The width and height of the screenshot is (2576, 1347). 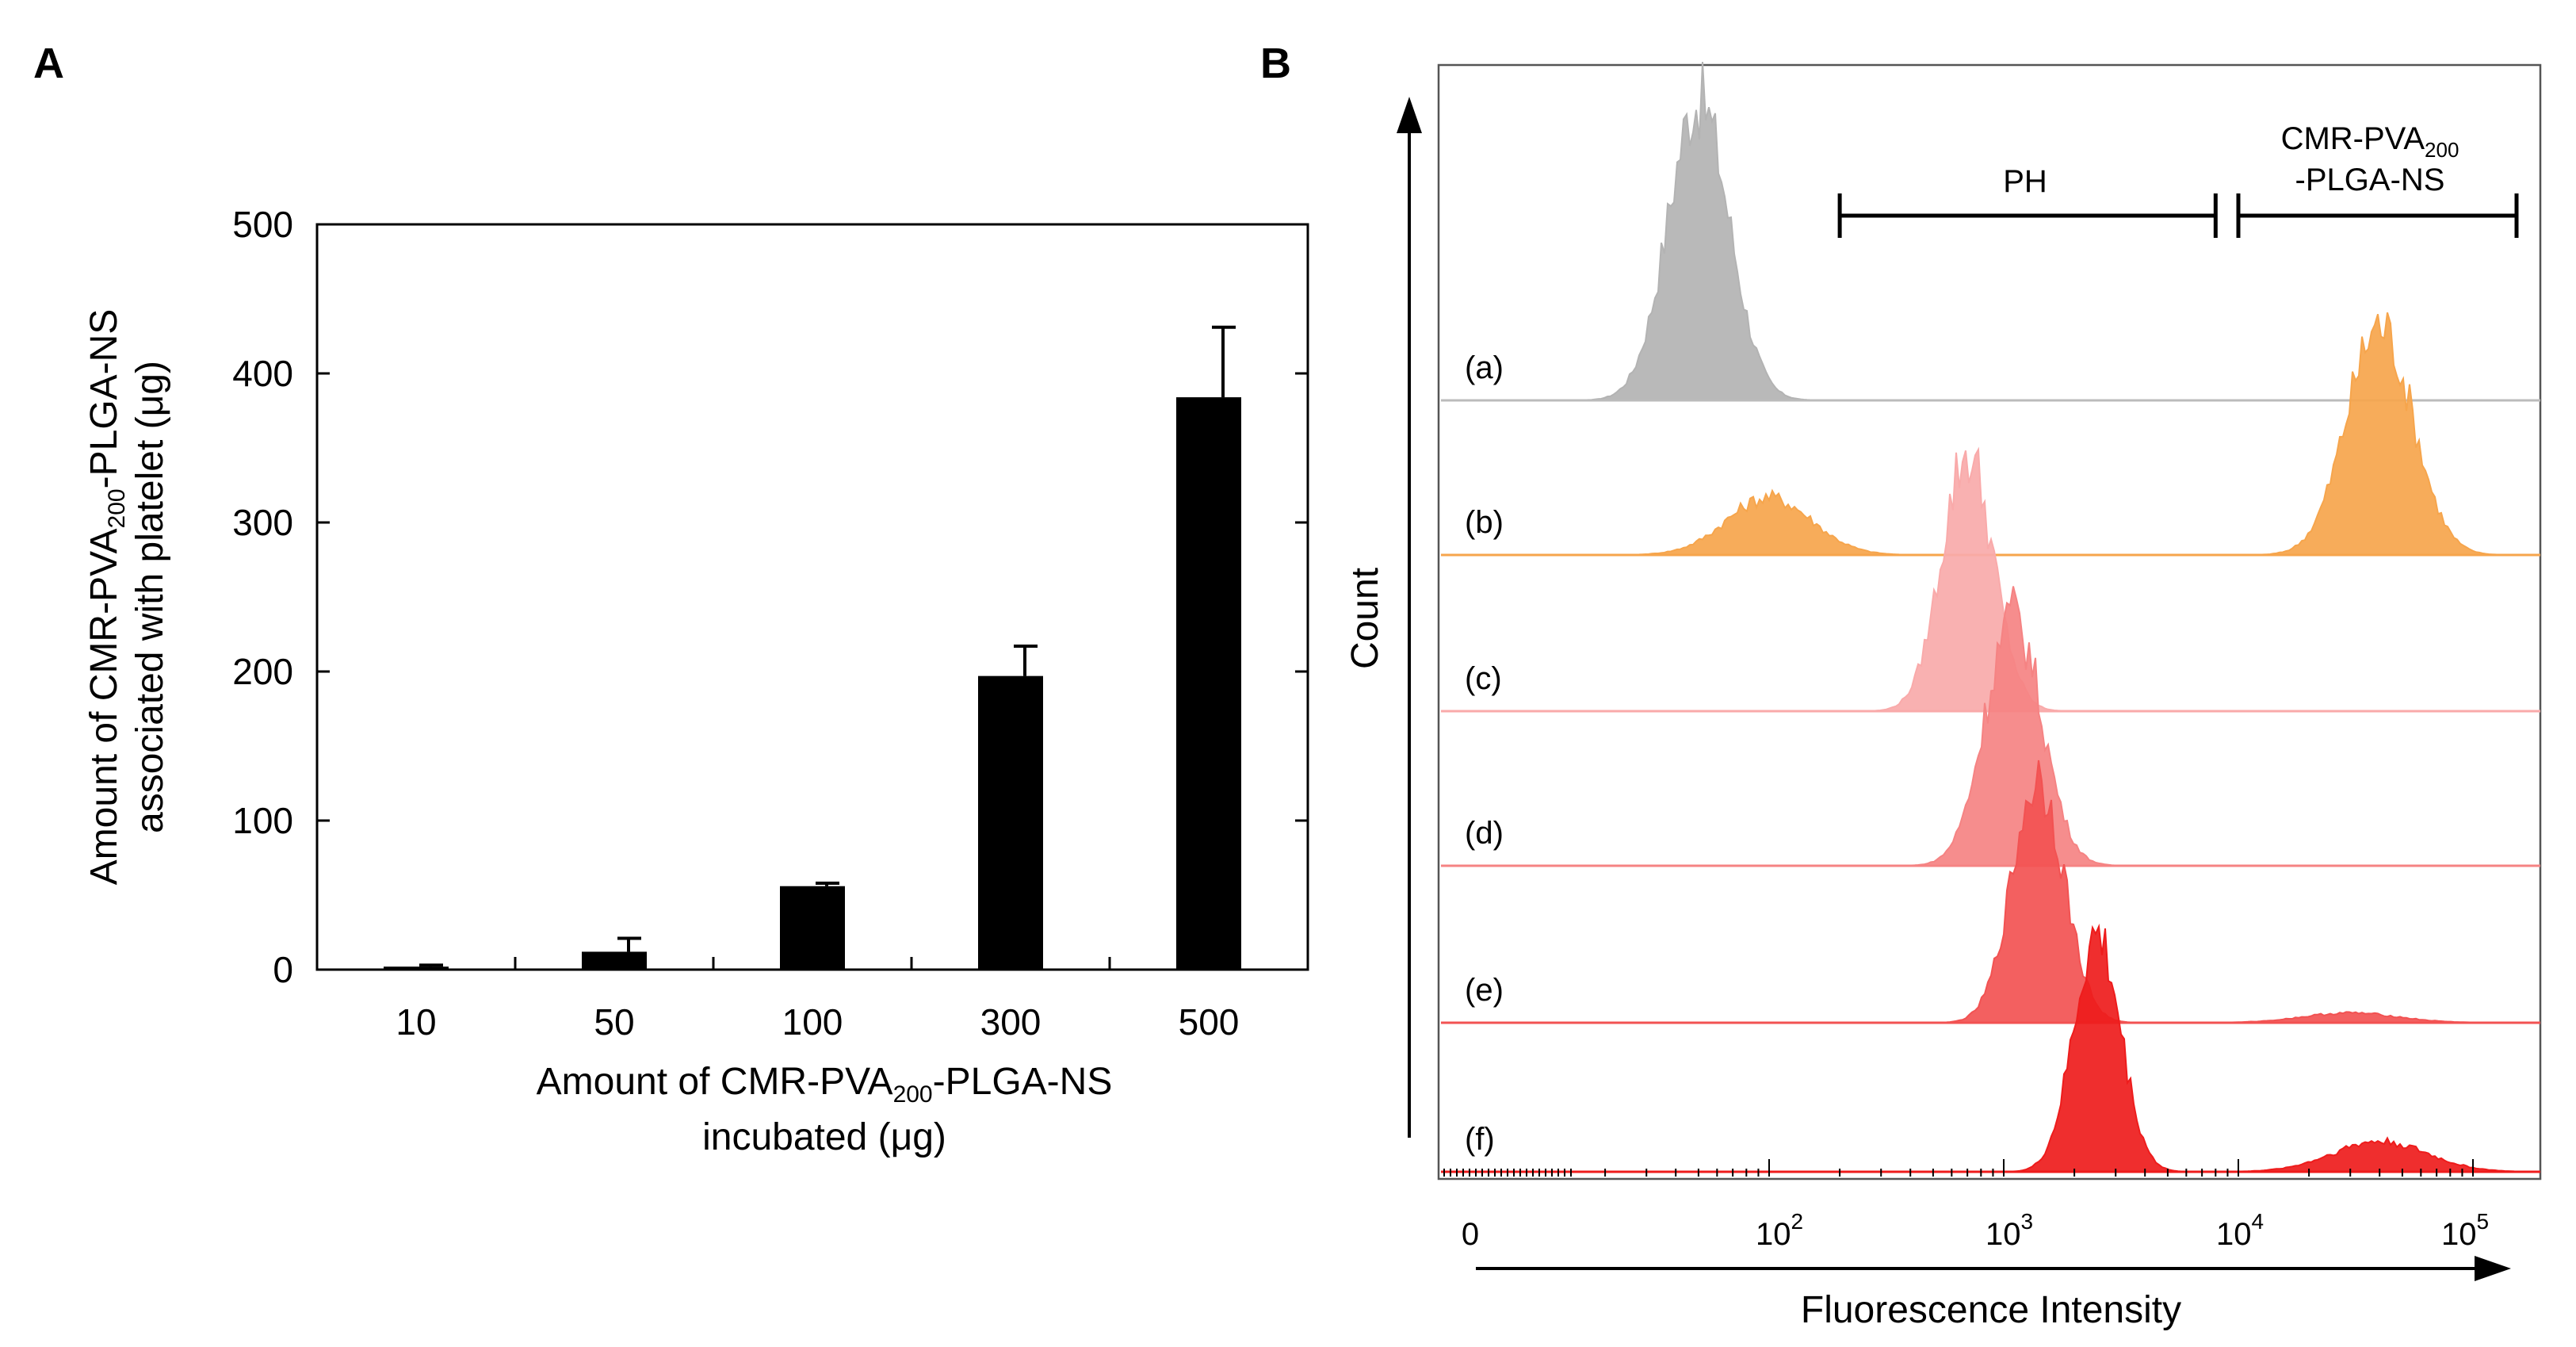 What do you see at coordinates (824, 1137) in the screenshot?
I see `x-axis-label-line2: incubated (μg)` at bounding box center [824, 1137].